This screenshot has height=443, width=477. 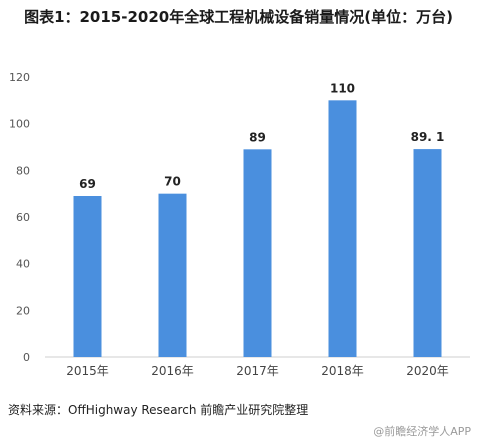 I want to click on y-tick-label: 120, so click(x=19, y=77).